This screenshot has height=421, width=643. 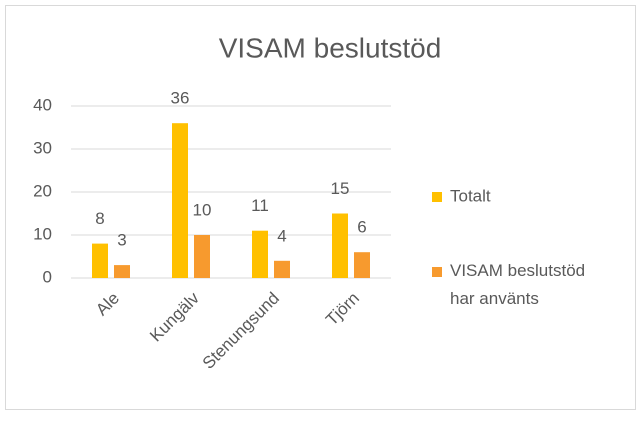 I want to click on value-label: 11, so click(x=260, y=205).